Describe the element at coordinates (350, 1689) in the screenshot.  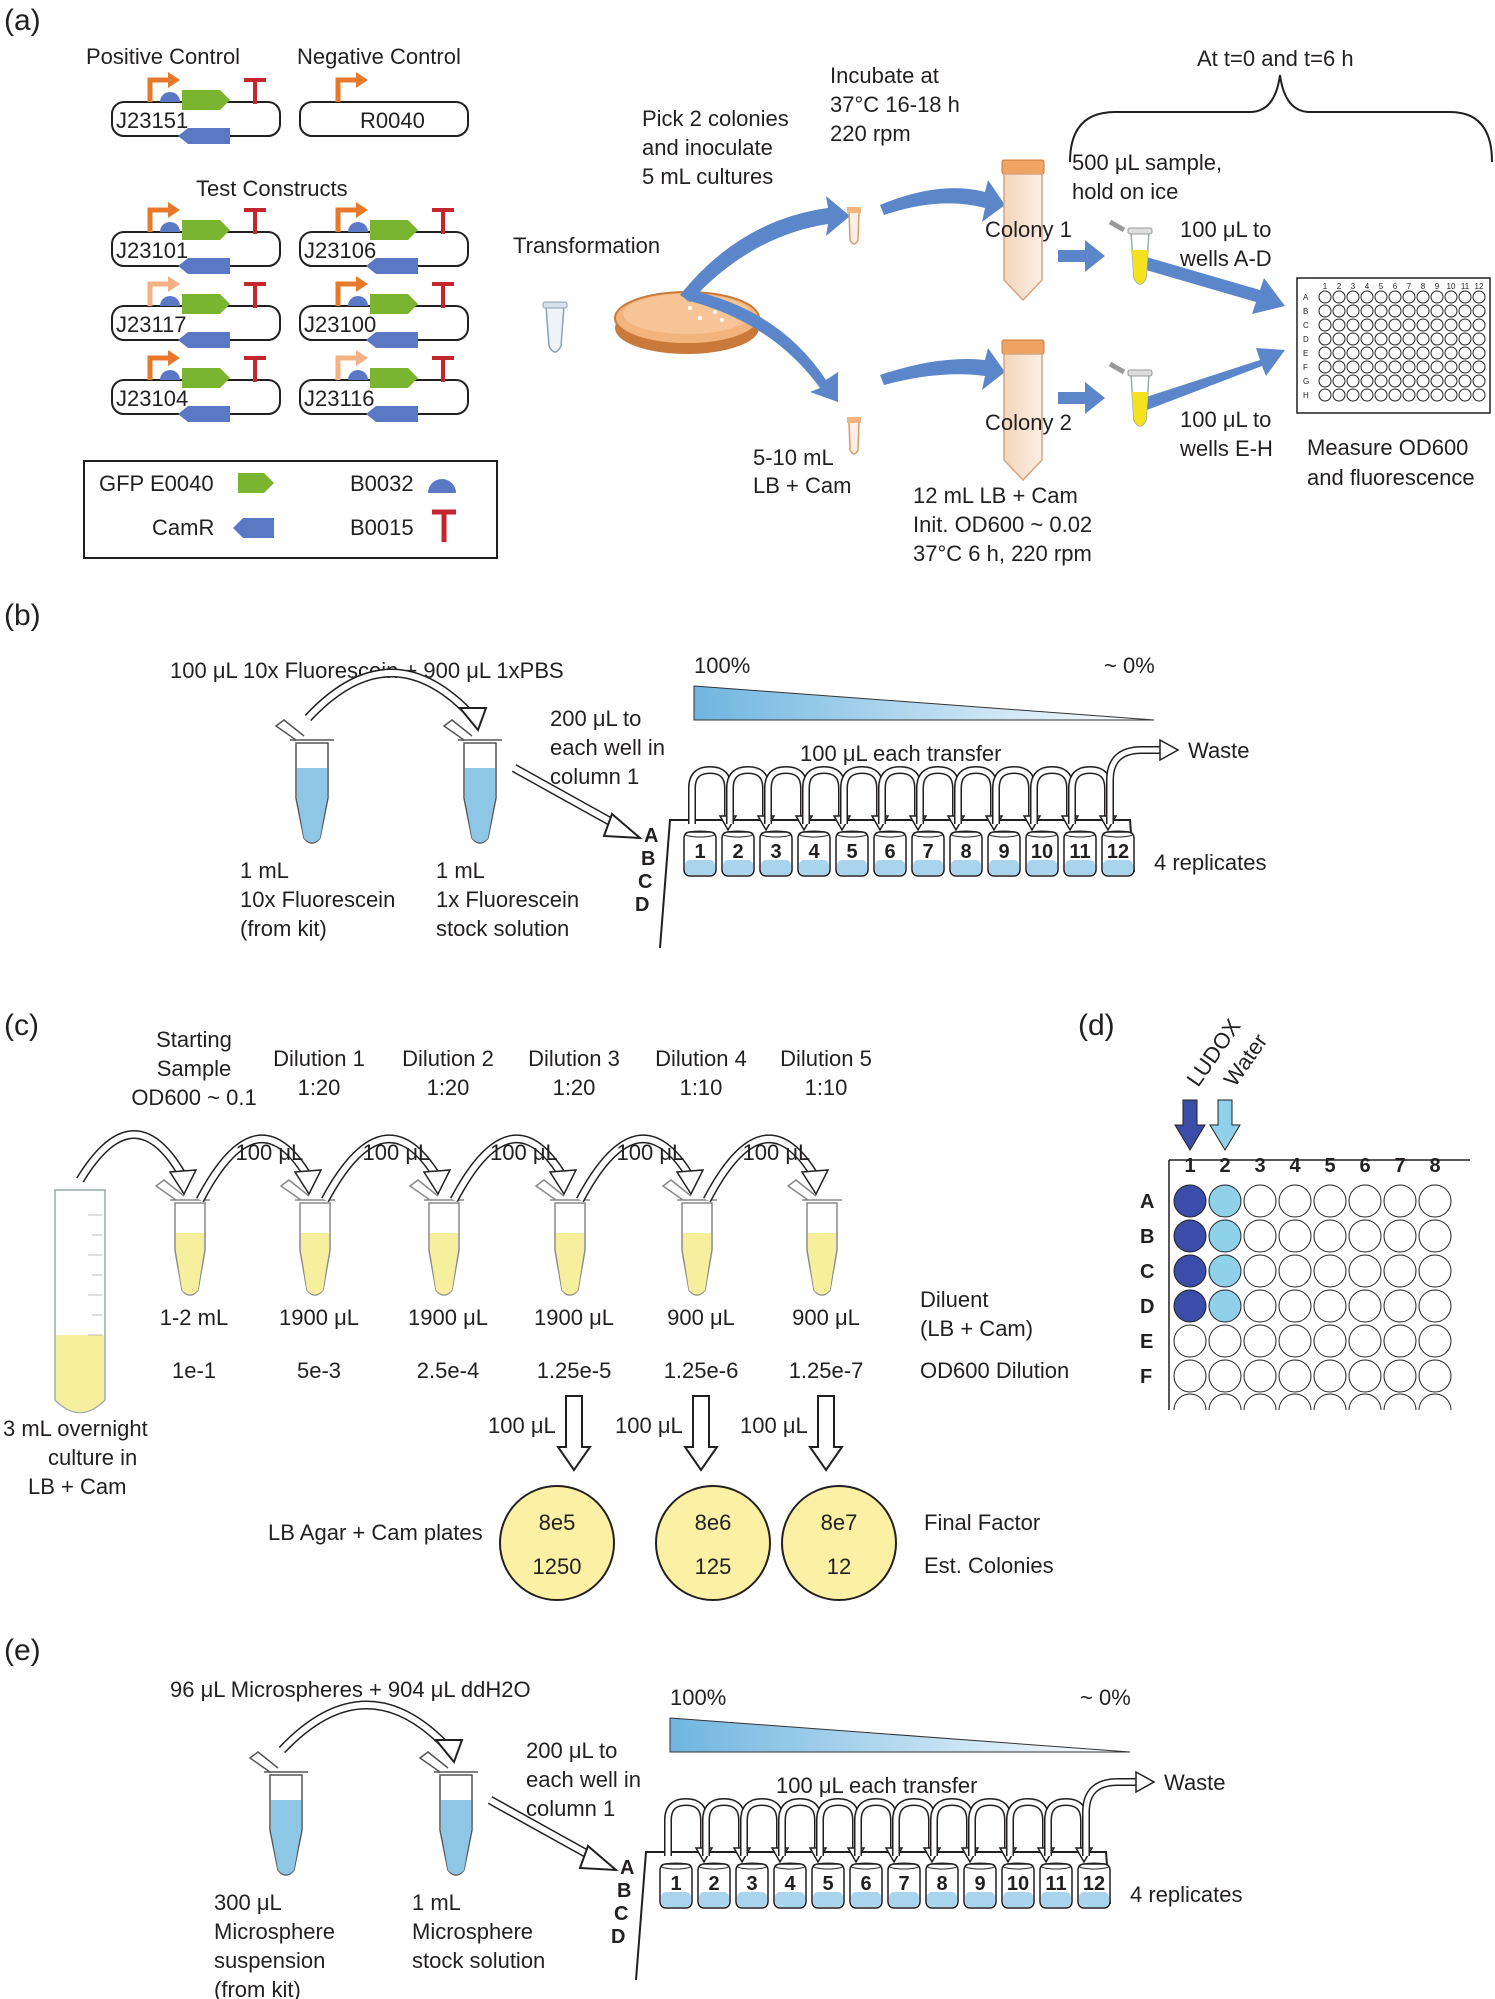
I see `panel-e-mix-label: 96 μL Microspheres + 904 μL ddH2O` at that location.